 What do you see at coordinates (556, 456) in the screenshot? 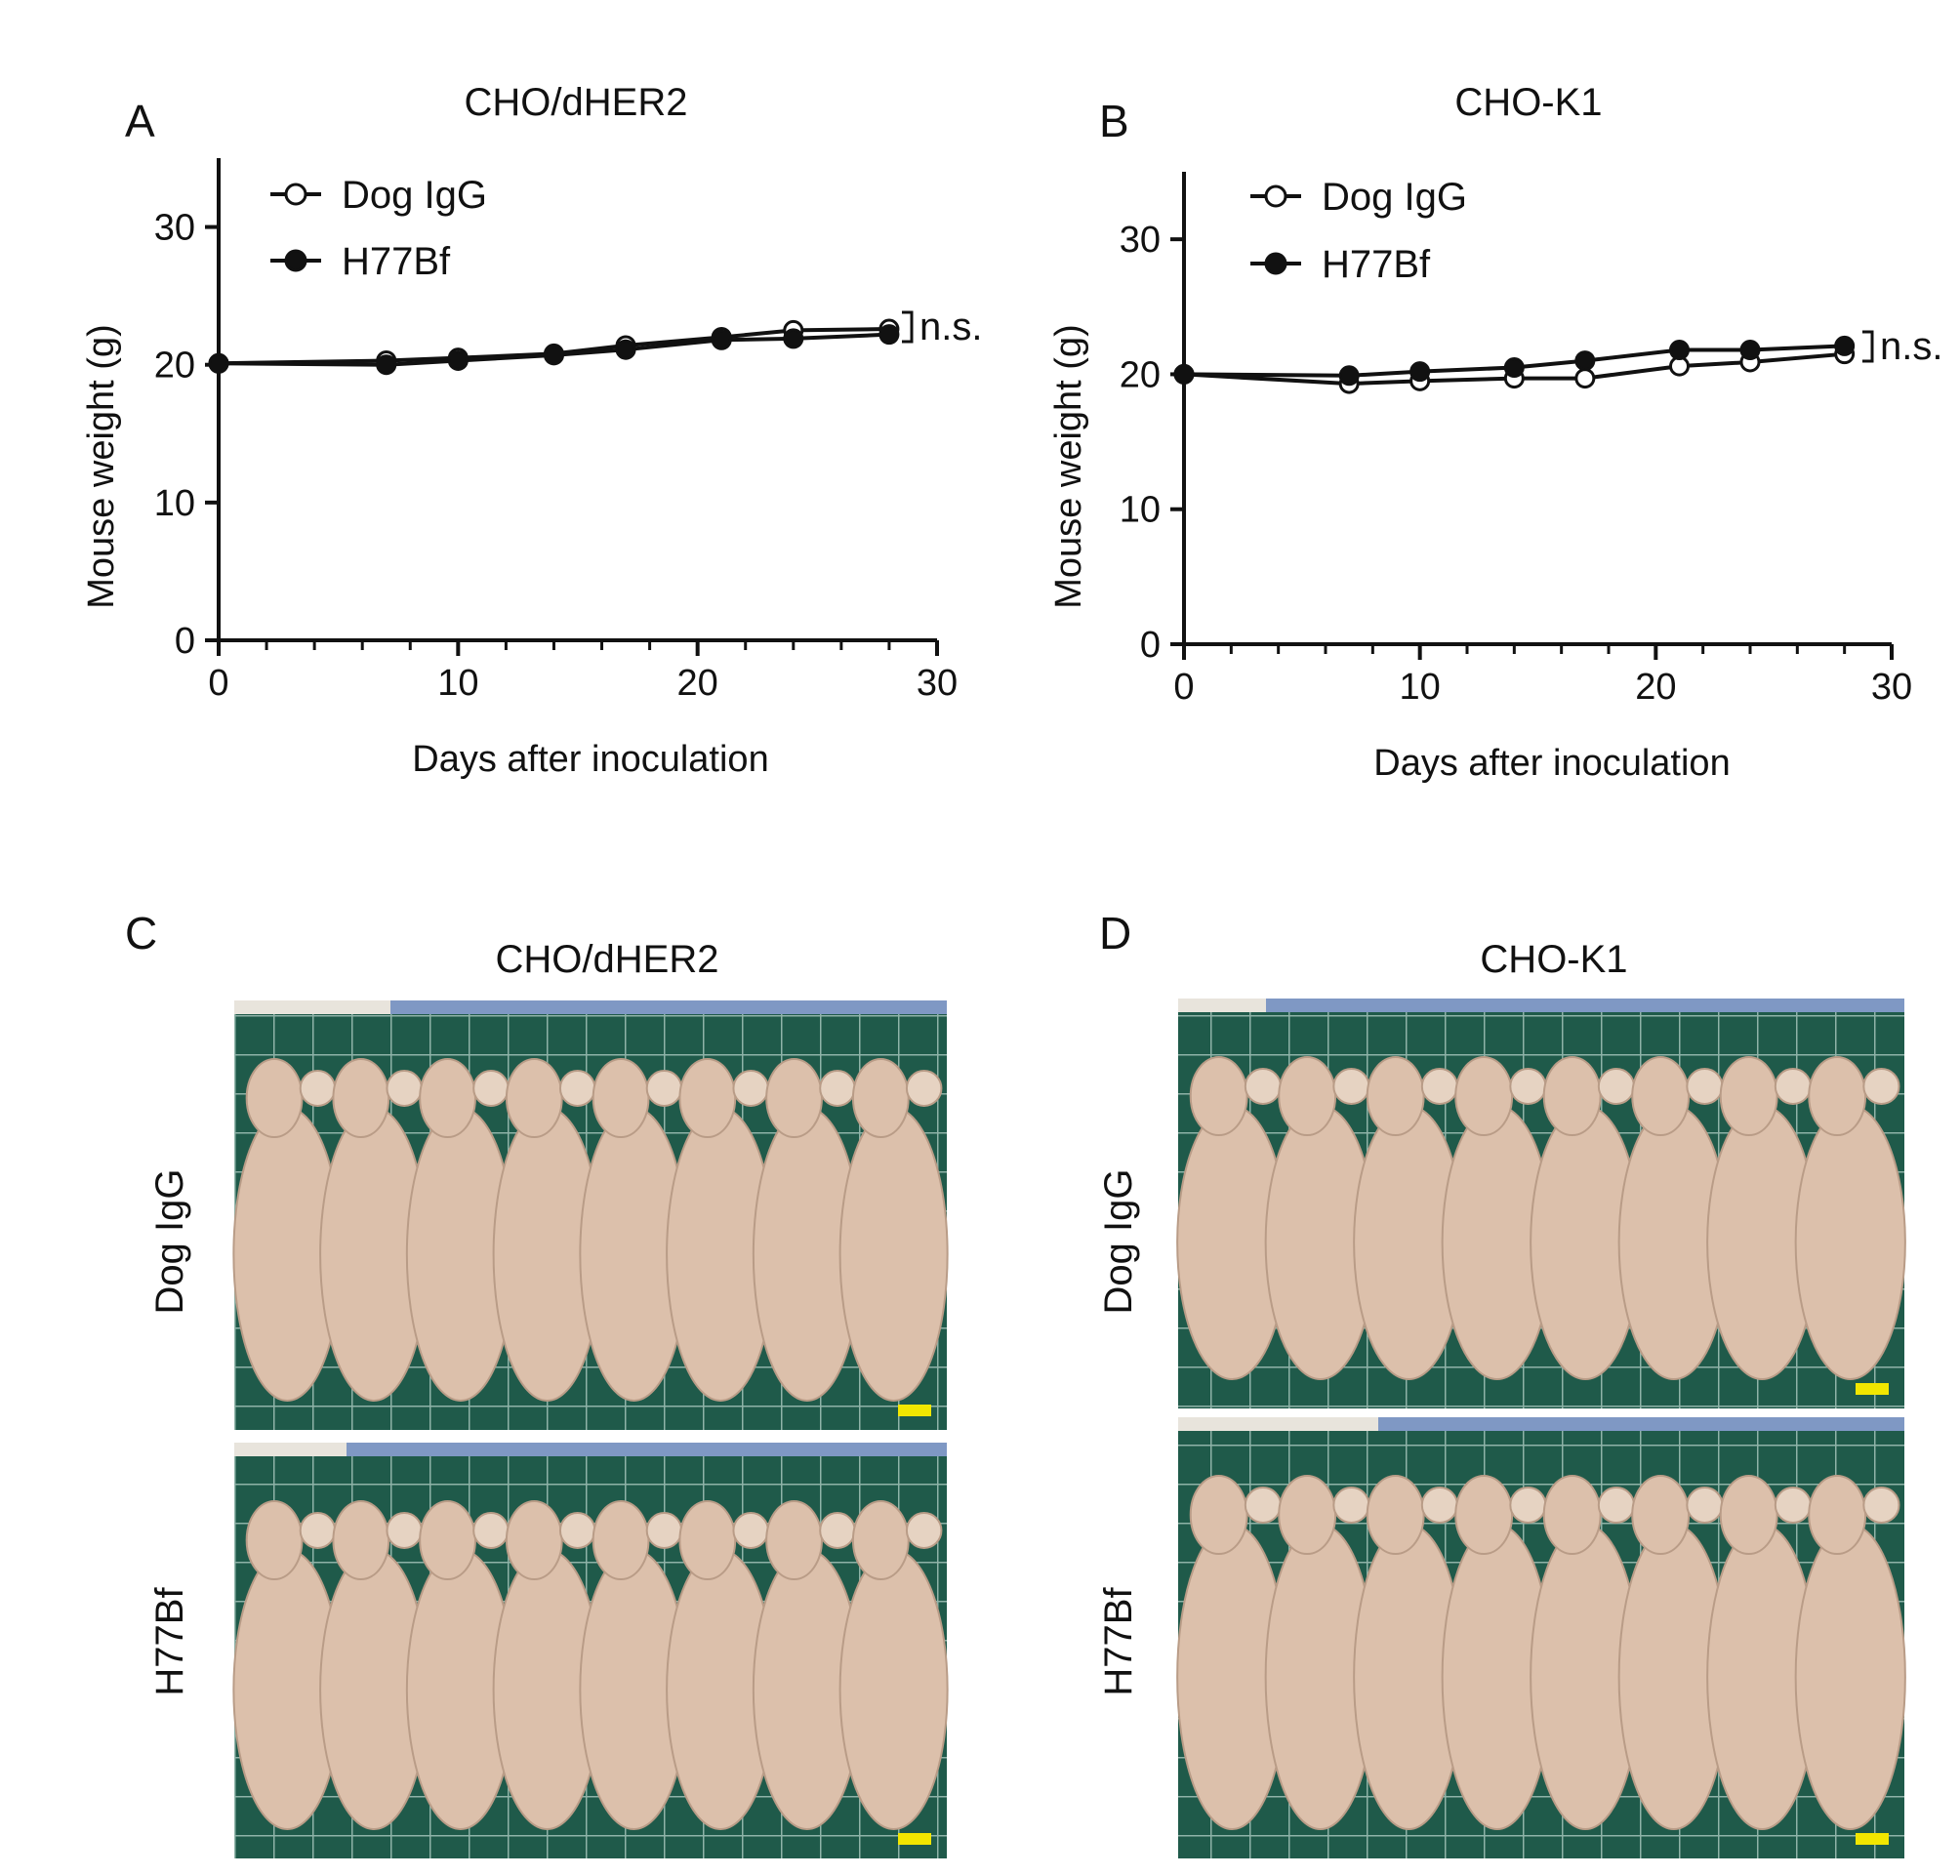
I see `chart-a-ticks: 0 10 20 30 0 10 20 30` at bounding box center [556, 456].